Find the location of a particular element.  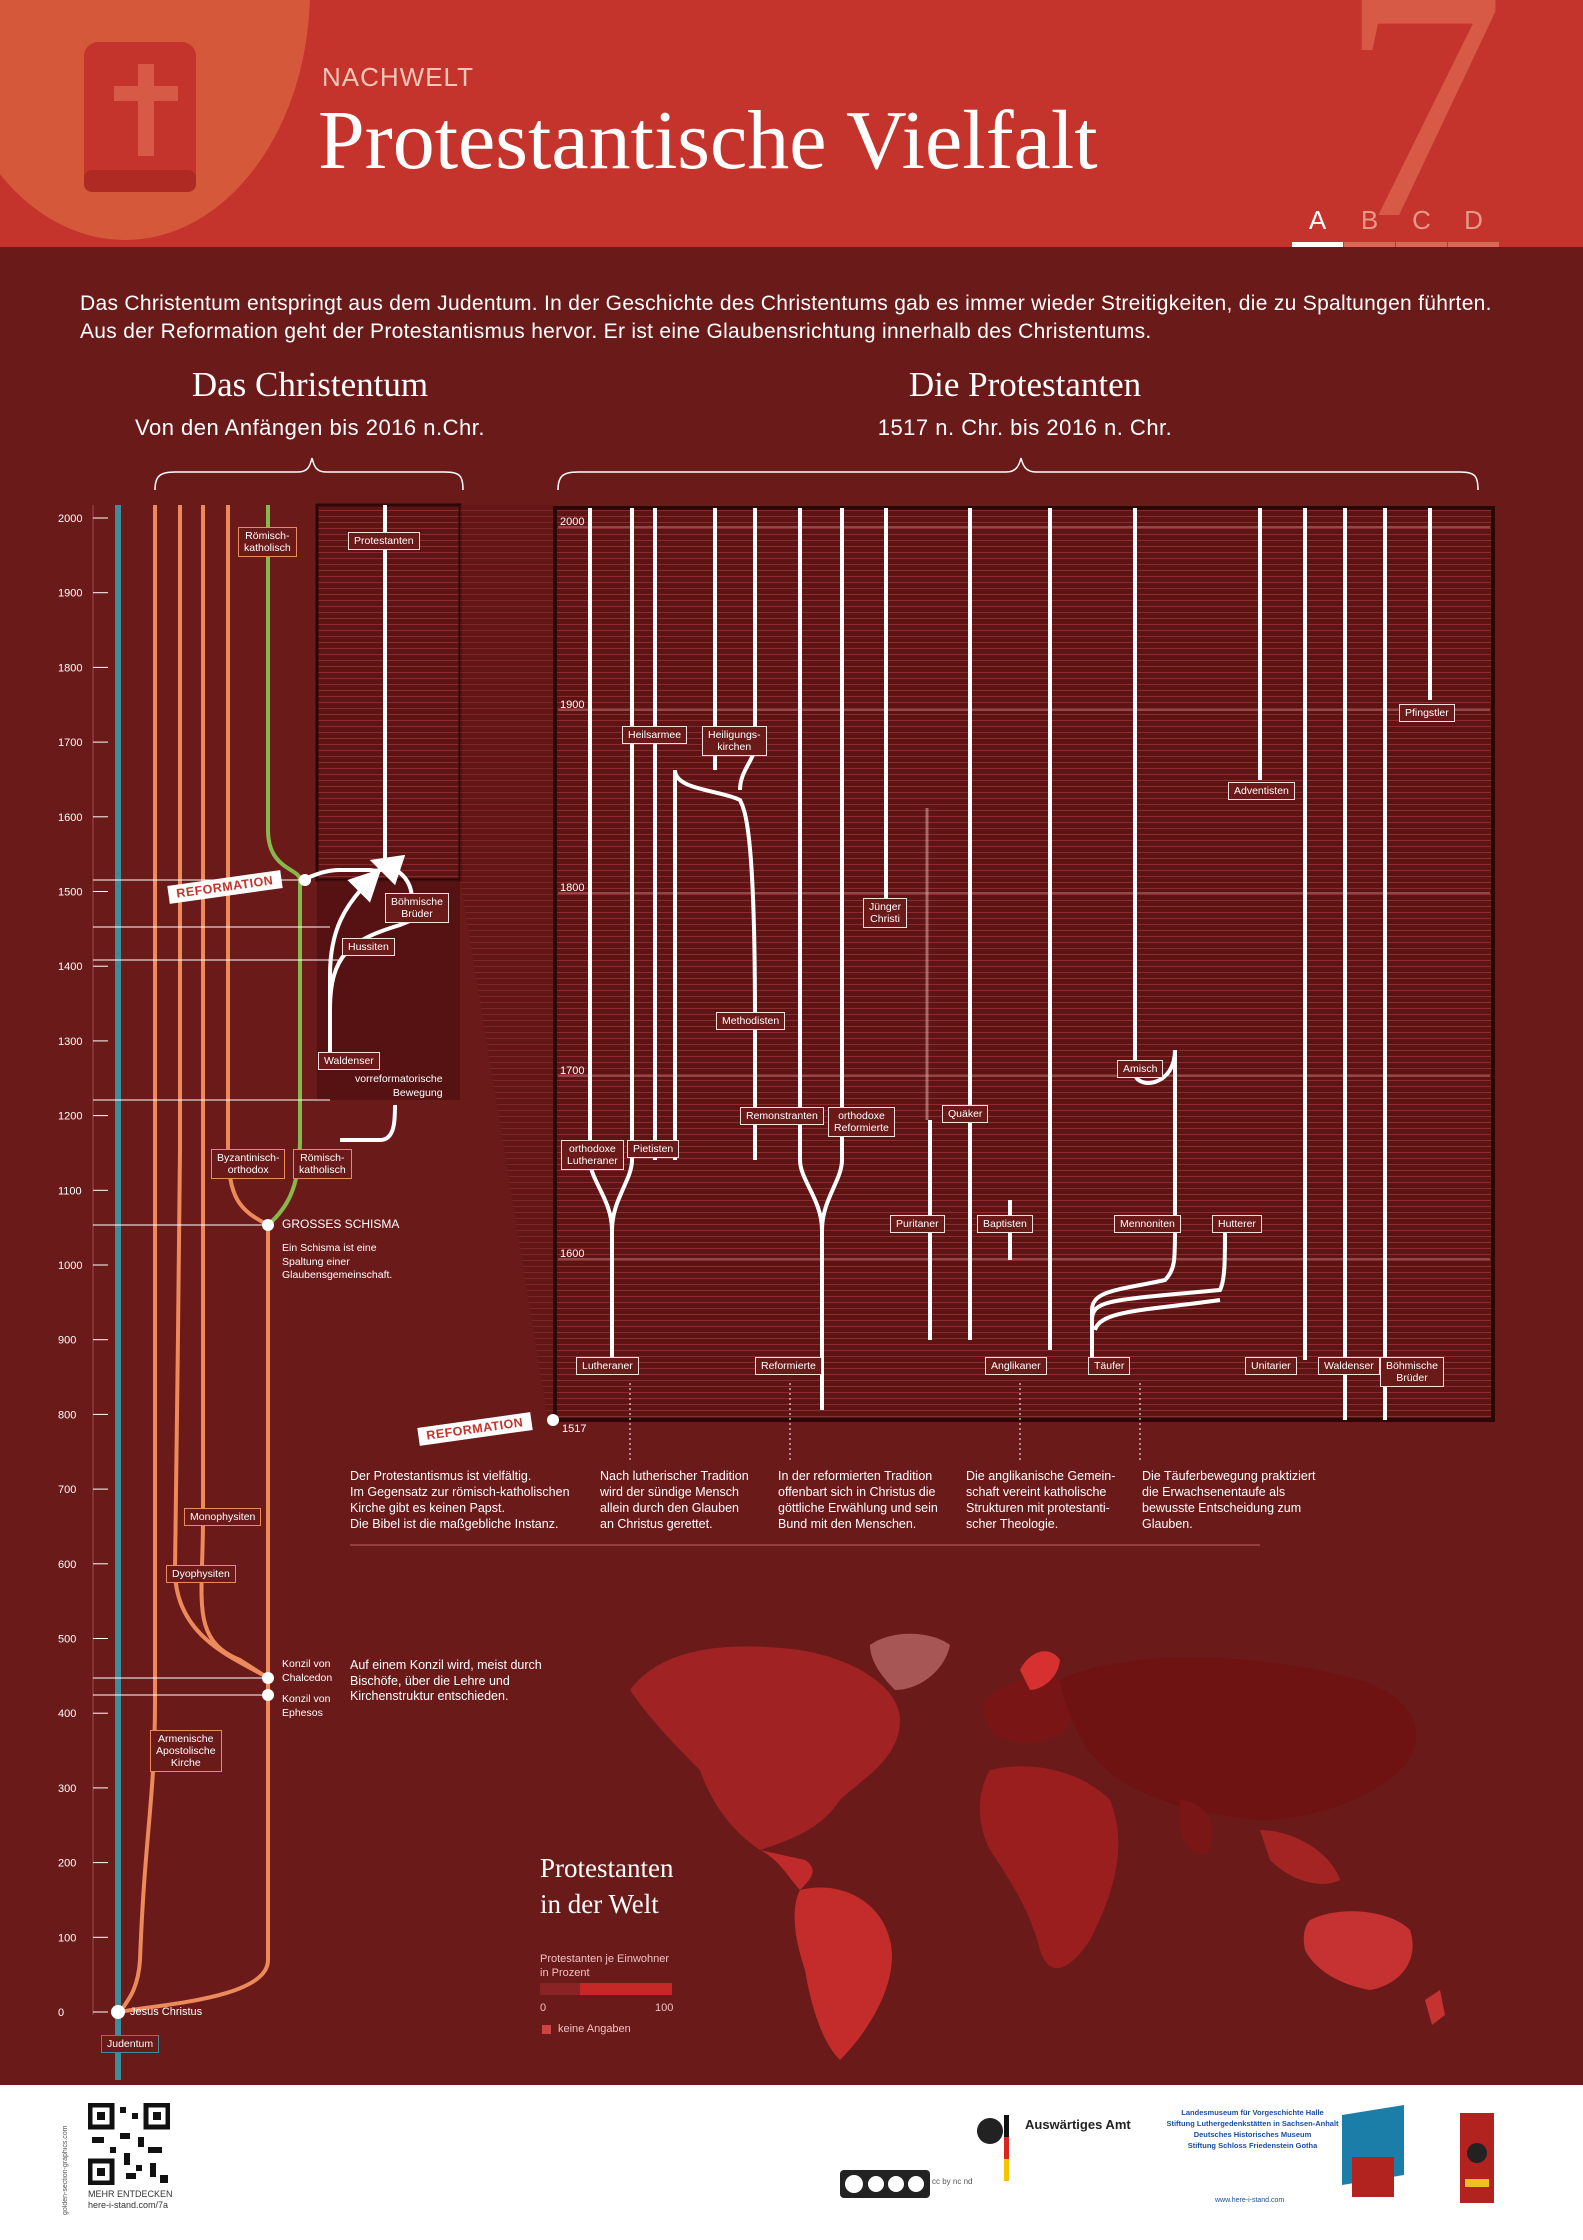

map-south-america is located at coordinates (843, 1973).